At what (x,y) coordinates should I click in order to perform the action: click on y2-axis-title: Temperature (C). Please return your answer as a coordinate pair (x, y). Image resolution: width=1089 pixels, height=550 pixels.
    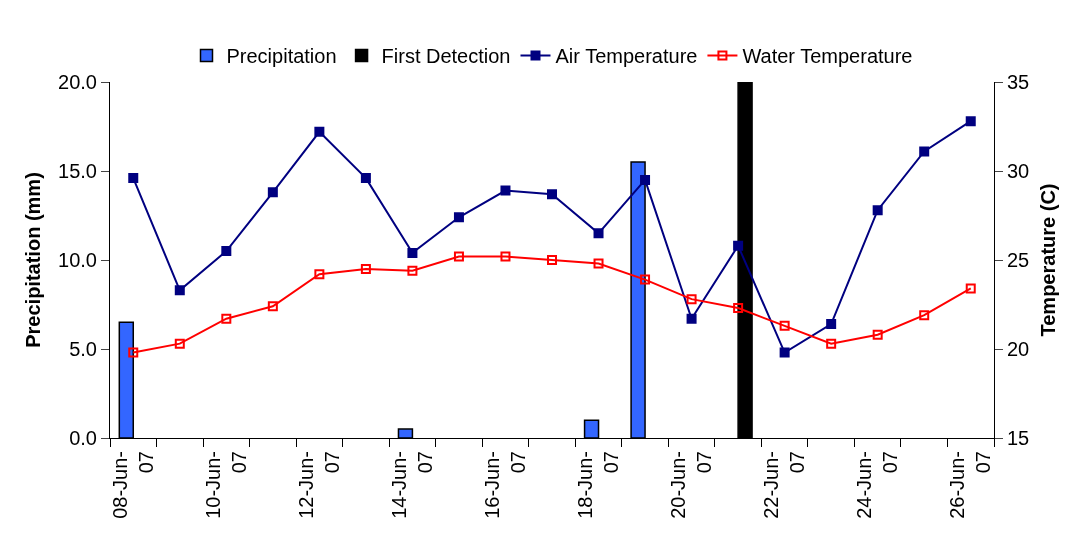
    Looking at the image, I should click on (1047, 260).